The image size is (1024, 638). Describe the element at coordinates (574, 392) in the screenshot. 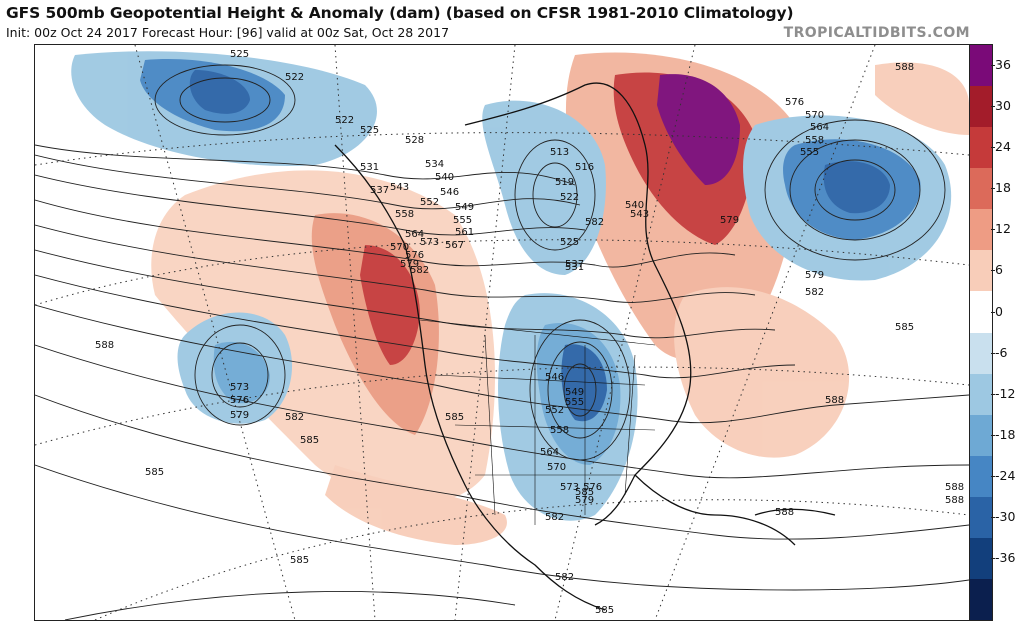

I see `contour-label: 549` at that location.